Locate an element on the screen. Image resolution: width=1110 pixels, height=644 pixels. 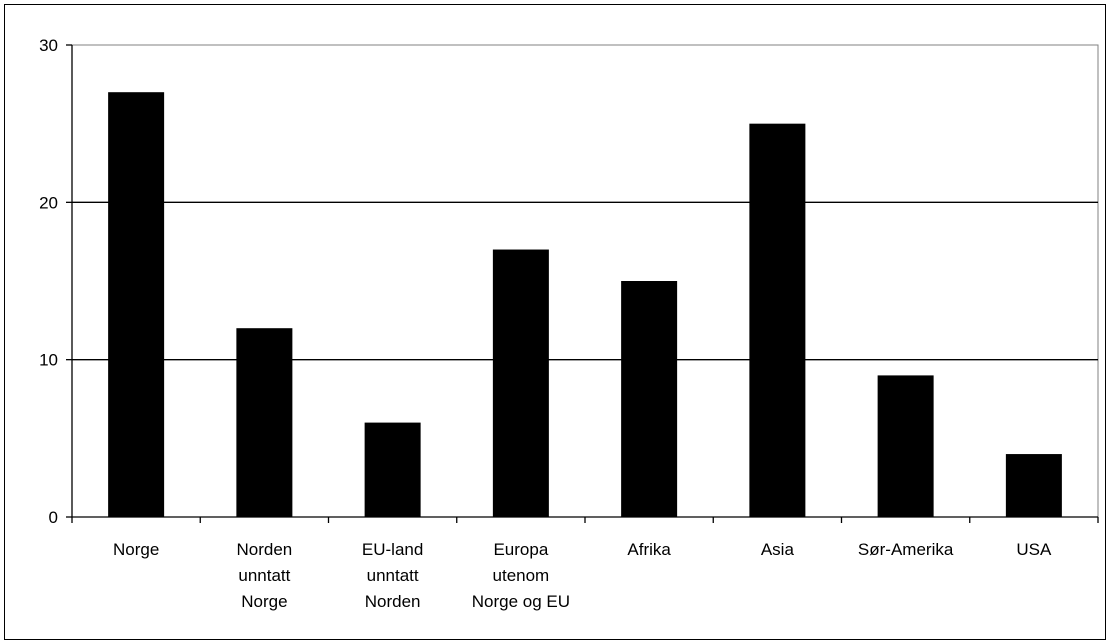
x-tick-label-line: Europa is located at coordinates (520, 549).